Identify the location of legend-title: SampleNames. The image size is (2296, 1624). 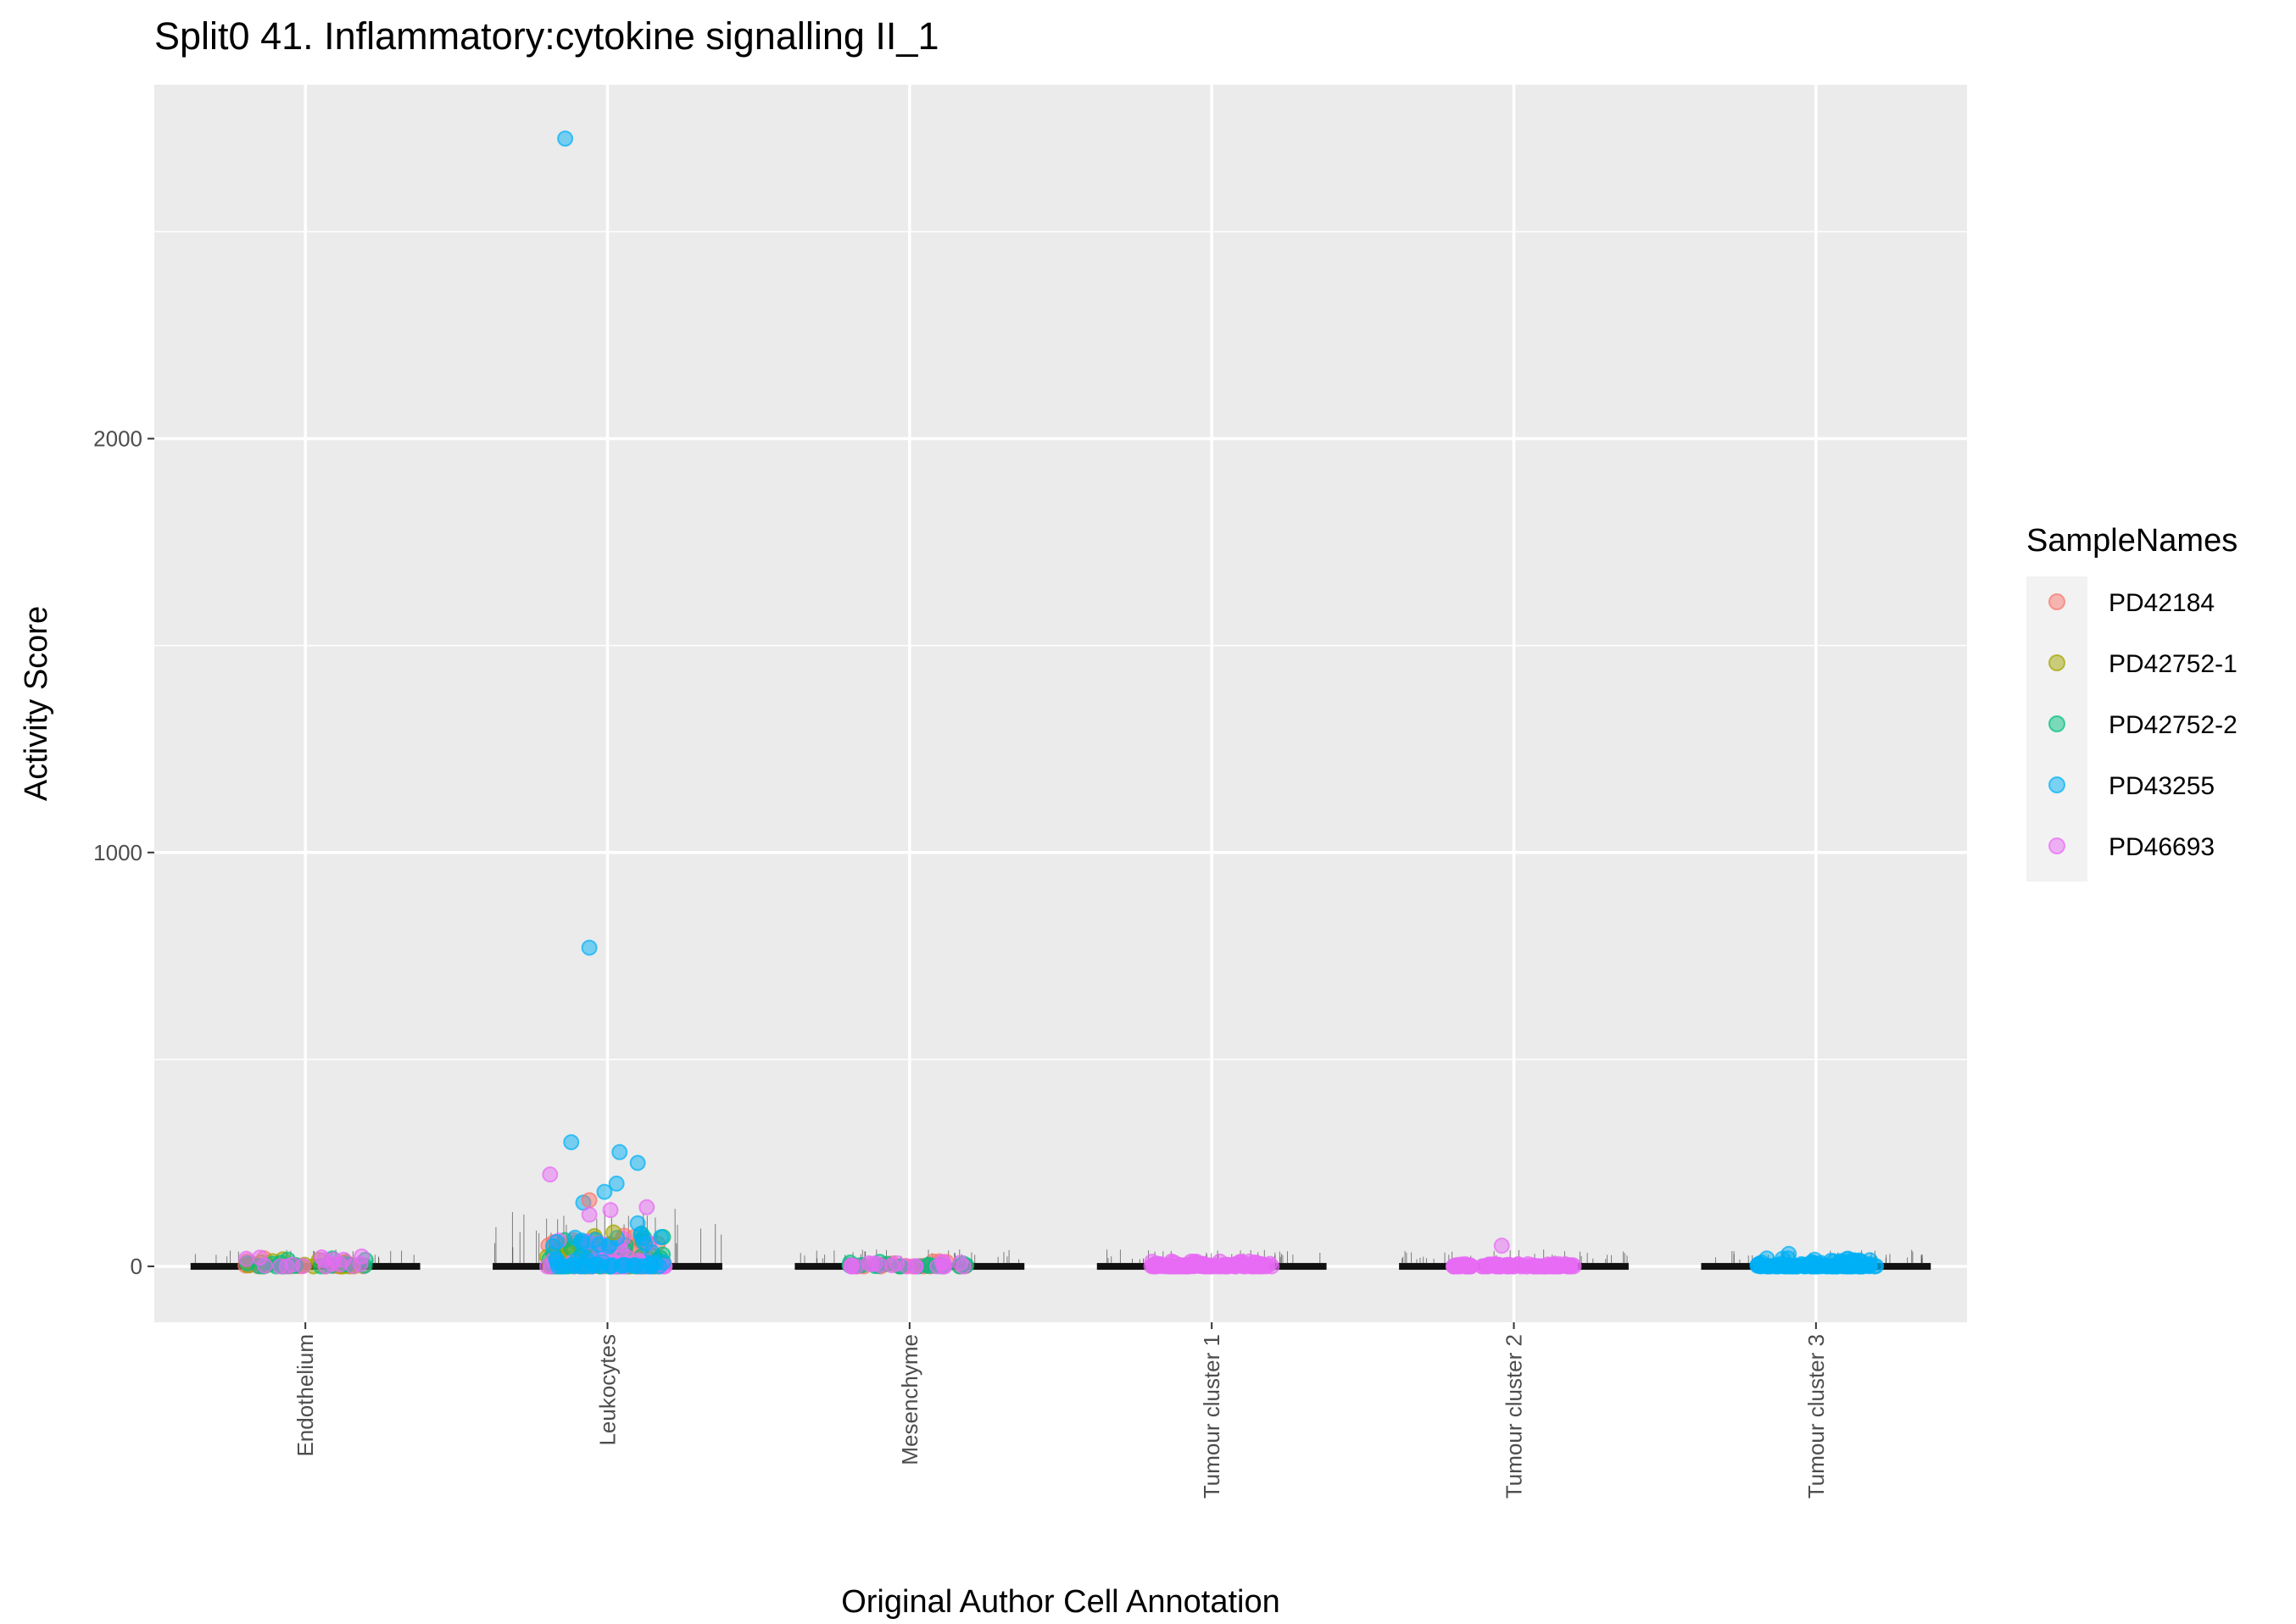
(2131, 541).